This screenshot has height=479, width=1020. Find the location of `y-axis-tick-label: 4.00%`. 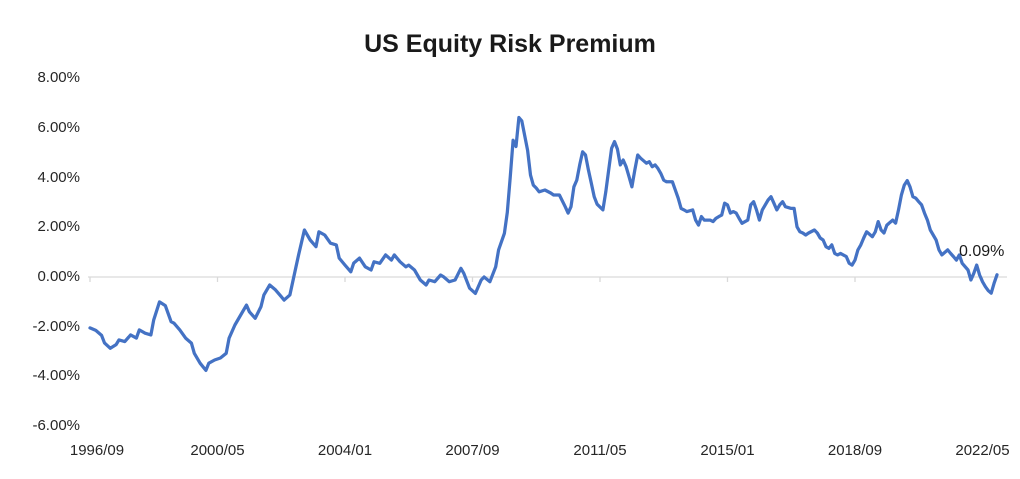

y-axis-tick-label: 4.00% is located at coordinates (58, 177).